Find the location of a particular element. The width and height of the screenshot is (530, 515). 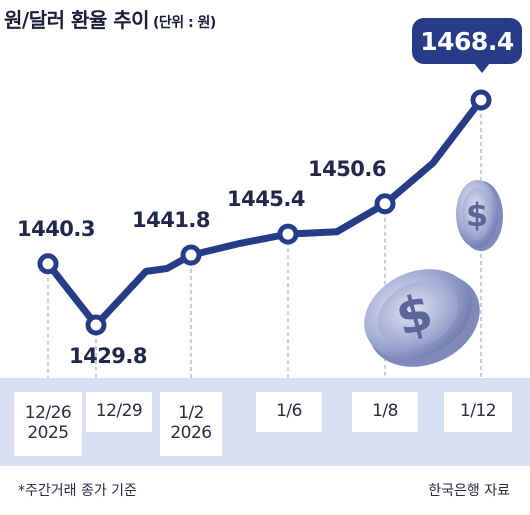

footnote: *주간거래 종가 기준 is located at coordinates (77, 491).